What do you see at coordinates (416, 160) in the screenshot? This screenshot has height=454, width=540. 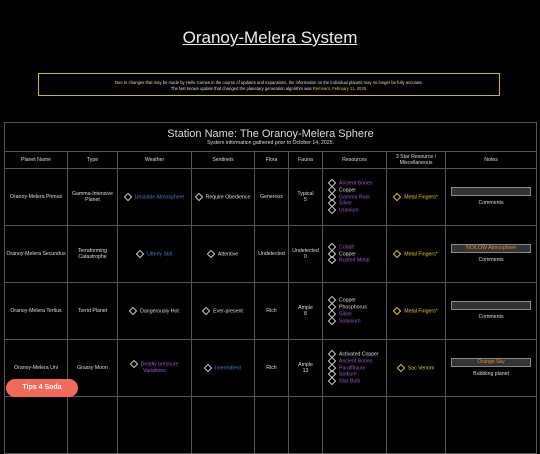 I see `column-header: 3 Star Resource / Miscellaneous` at bounding box center [416, 160].